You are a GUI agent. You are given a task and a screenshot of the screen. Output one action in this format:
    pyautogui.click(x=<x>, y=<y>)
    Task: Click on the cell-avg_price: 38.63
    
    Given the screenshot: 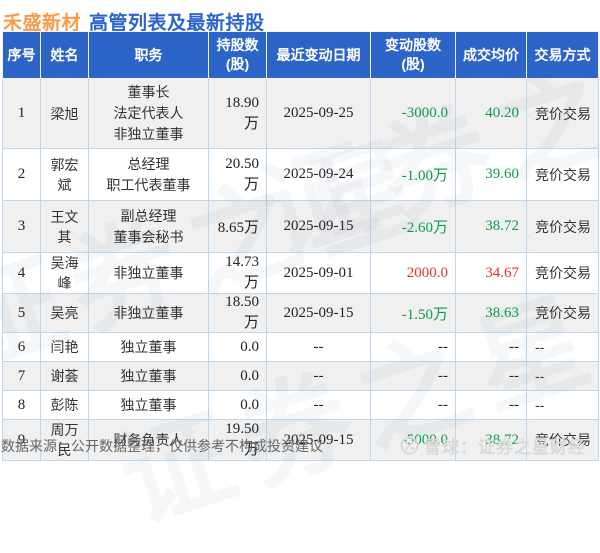 What is the action you would take?
    pyautogui.click(x=491, y=313)
    